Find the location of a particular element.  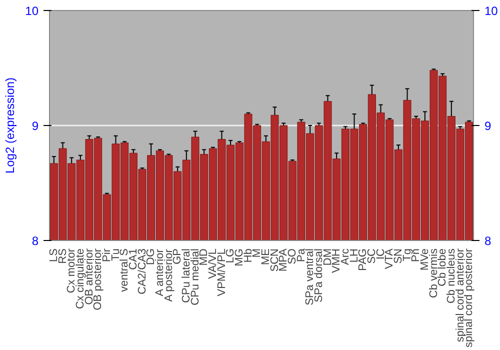

x-tick-label: RS is located at coordinates (62, 256).